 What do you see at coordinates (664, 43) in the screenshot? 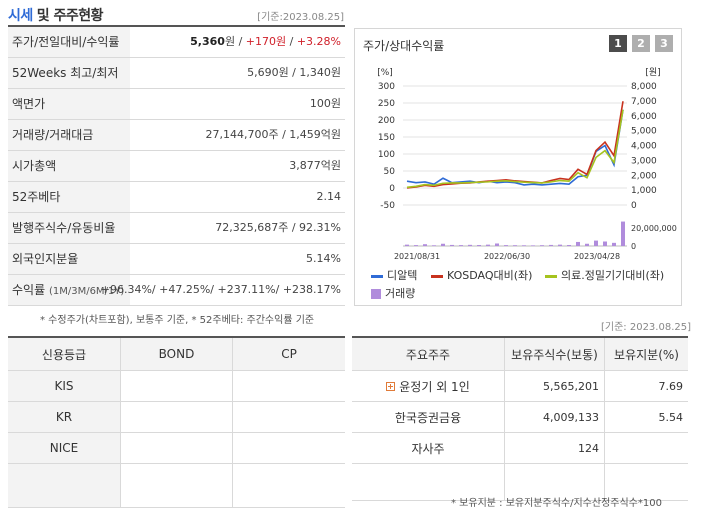
I see `chart-page-3-button: 3` at bounding box center [664, 43].